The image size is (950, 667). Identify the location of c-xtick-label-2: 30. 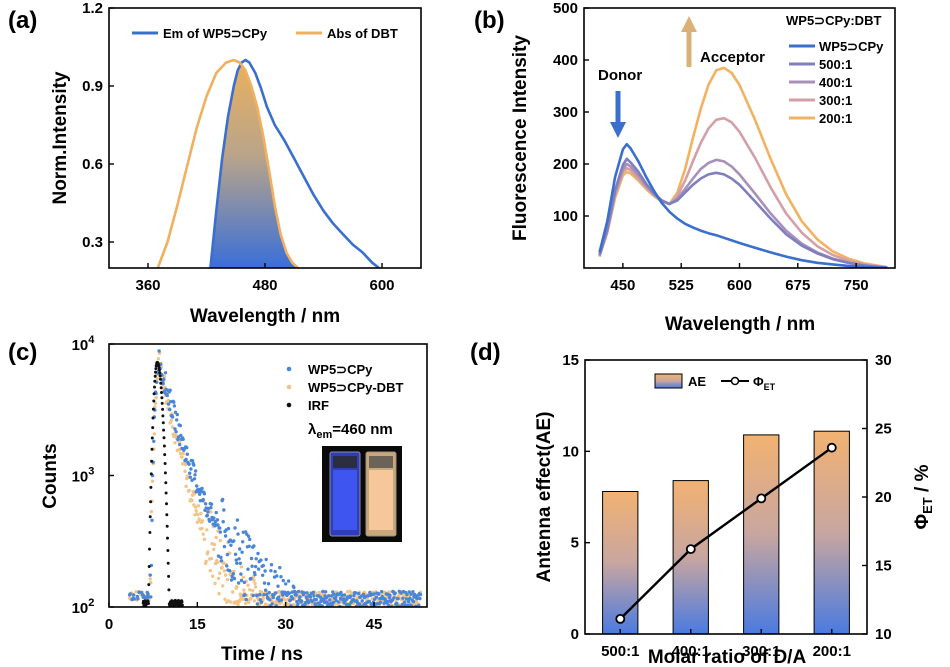
(285, 624).